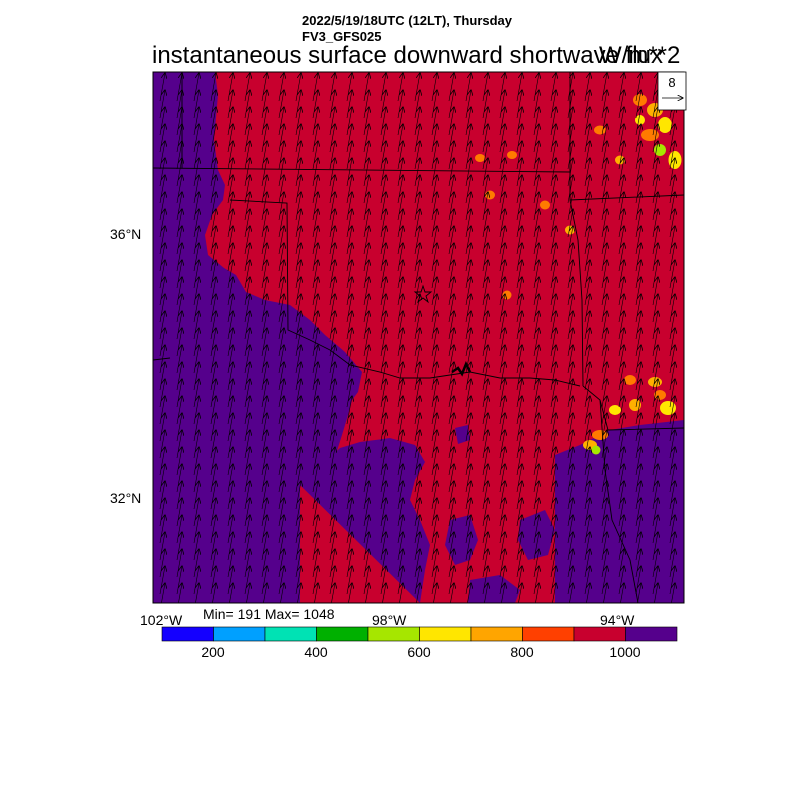 The height and width of the screenshot is (800, 800). What do you see at coordinates (512, 155) in the screenshot?
I see `cloud-patch` at bounding box center [512, 155].